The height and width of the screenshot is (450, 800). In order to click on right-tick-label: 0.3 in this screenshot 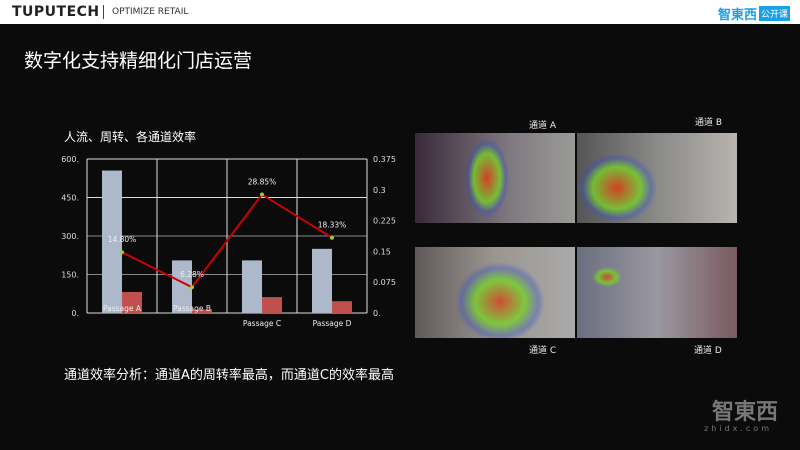, I will do `click(379, 190)`.